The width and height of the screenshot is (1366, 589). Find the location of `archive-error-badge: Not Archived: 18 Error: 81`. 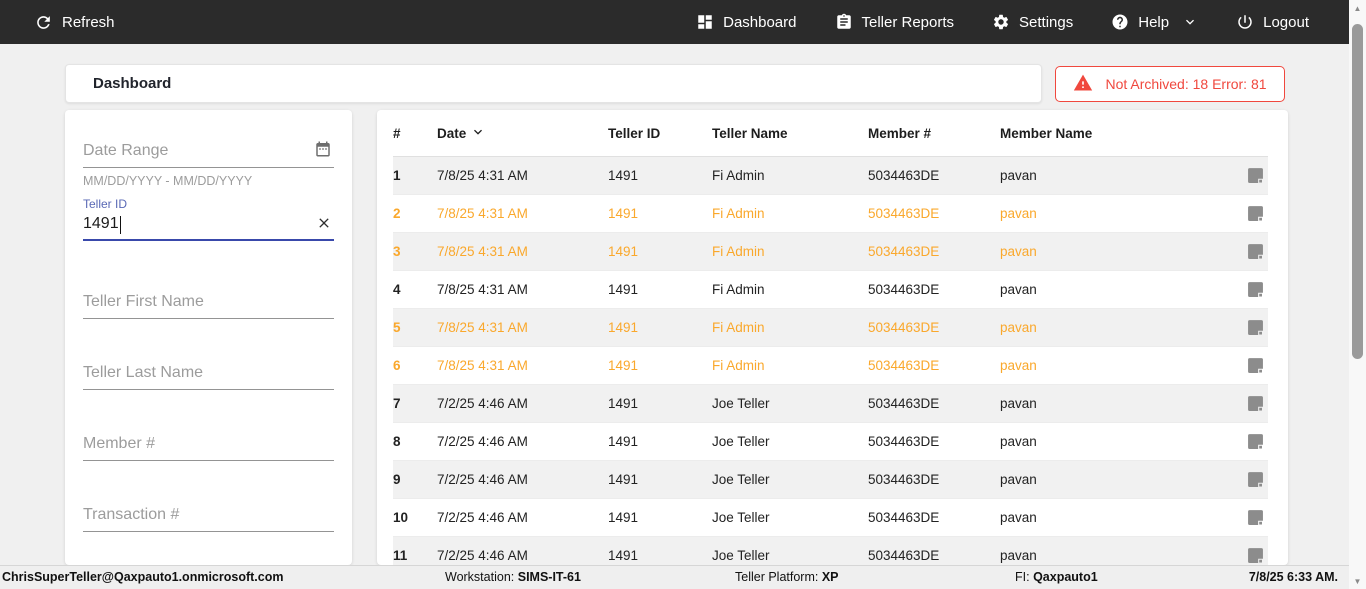

archive-error-badge: Not Archived: 18 Error: 81 is located at coordinates (1170, 84).